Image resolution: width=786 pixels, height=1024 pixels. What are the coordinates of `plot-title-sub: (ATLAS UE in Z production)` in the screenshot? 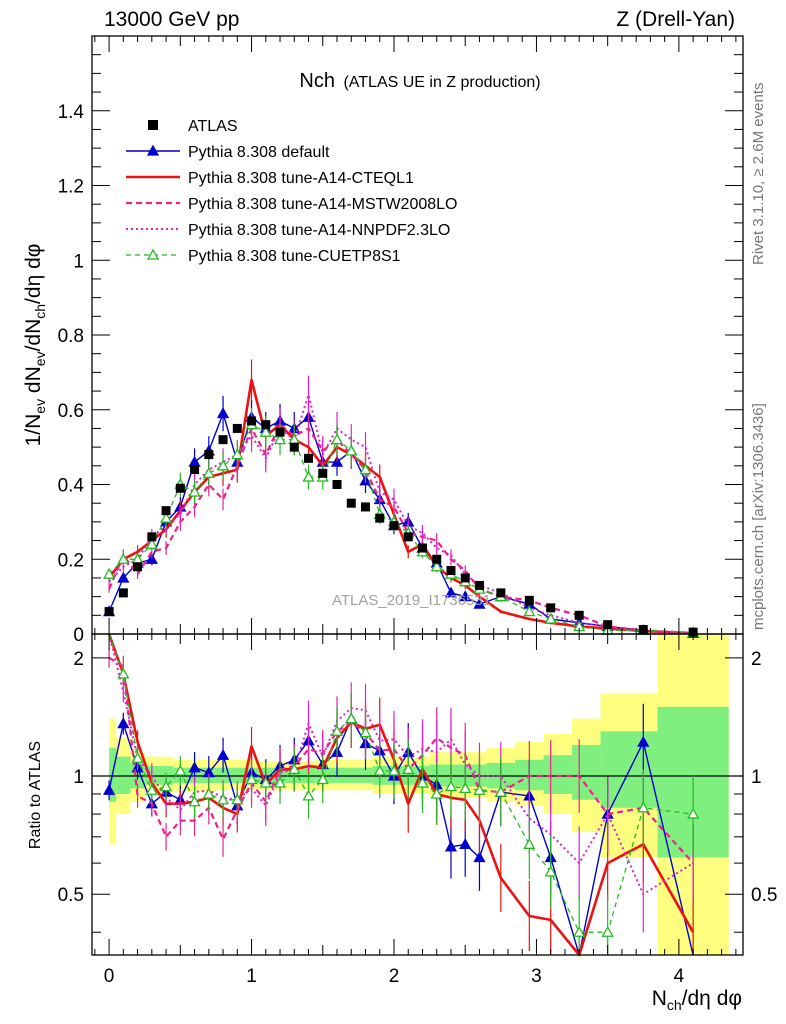 It's located at (441, 82).